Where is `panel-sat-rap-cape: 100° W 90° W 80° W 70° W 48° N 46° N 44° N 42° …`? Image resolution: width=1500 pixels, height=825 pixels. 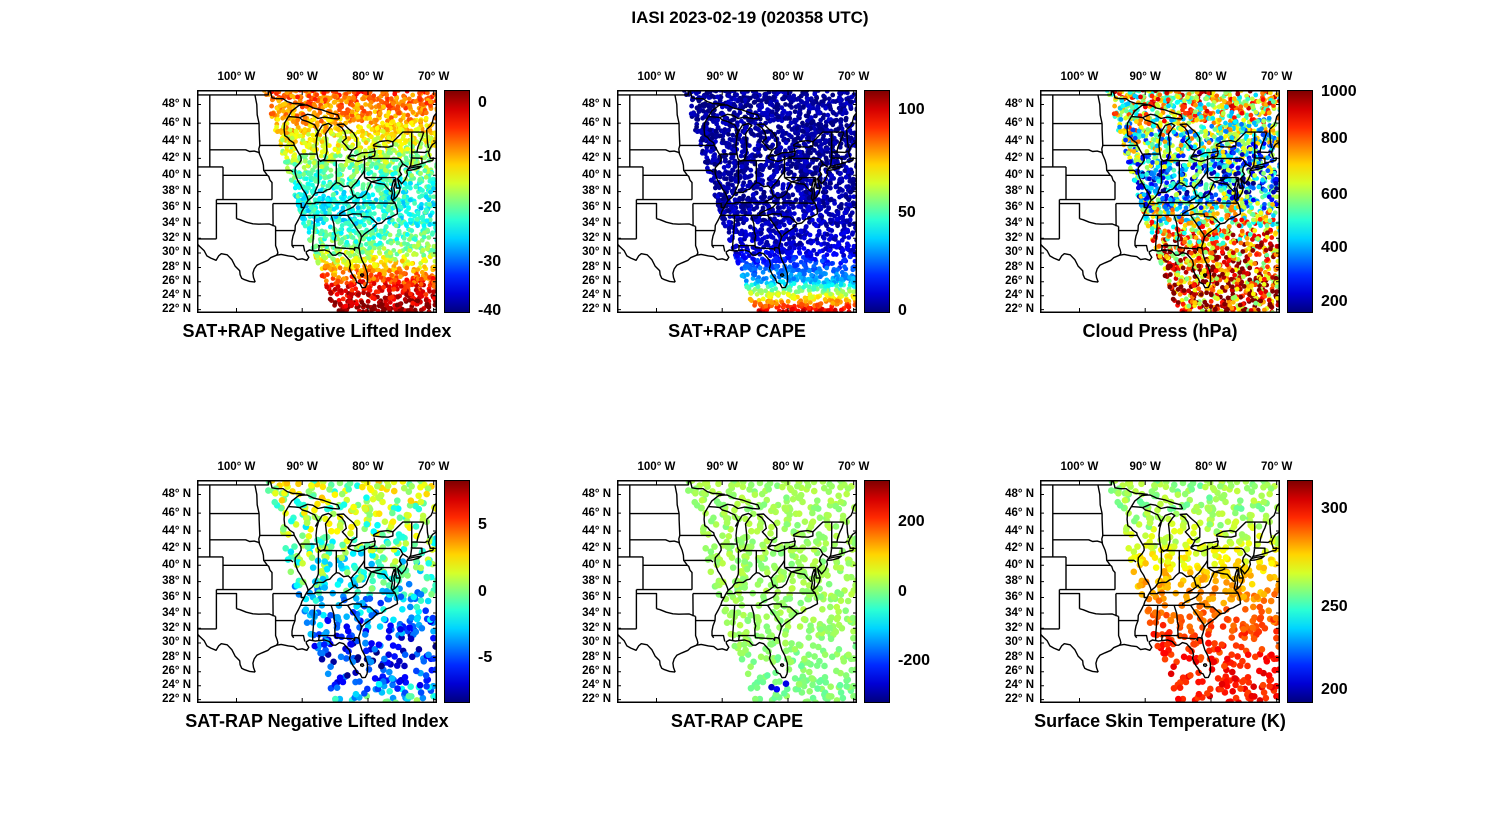 panel-sat-rap-cape: 100° W 90° W 80° W 70° W 48° N 46° N 44° N 42° … is located at coordinates (756, 596).